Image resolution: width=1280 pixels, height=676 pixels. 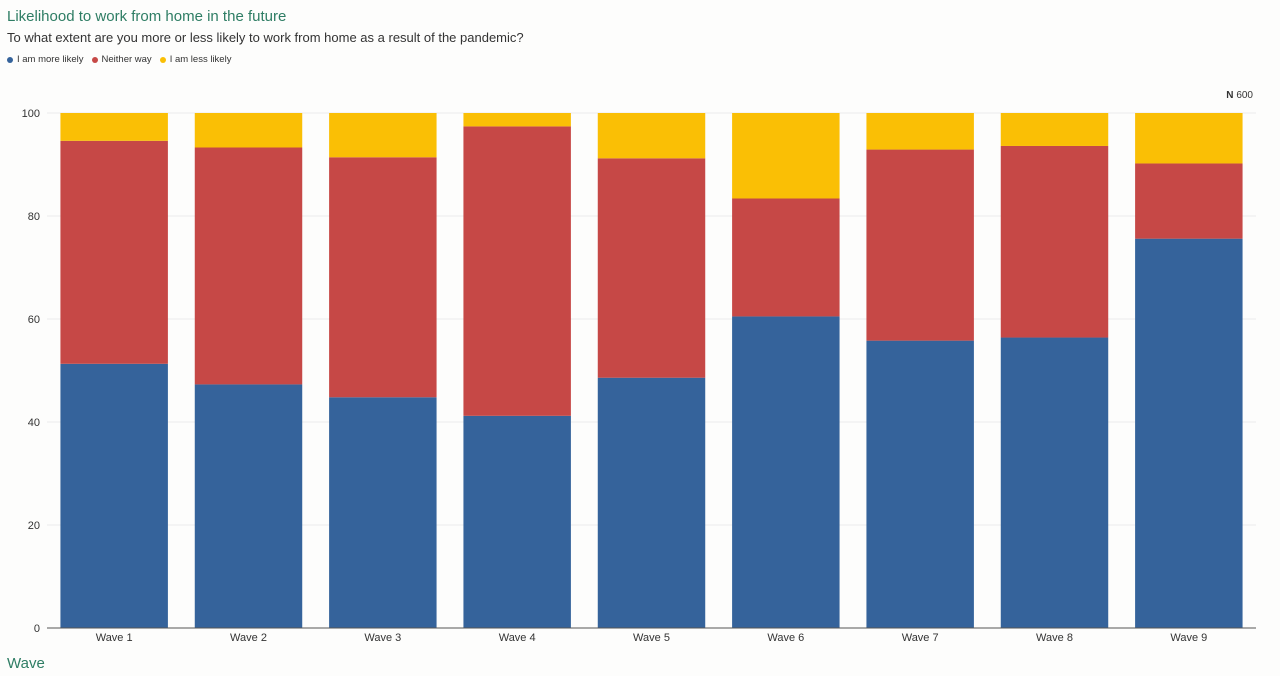 I want to click on x-tick-label: Wave 3, so click(x=382, y=638).